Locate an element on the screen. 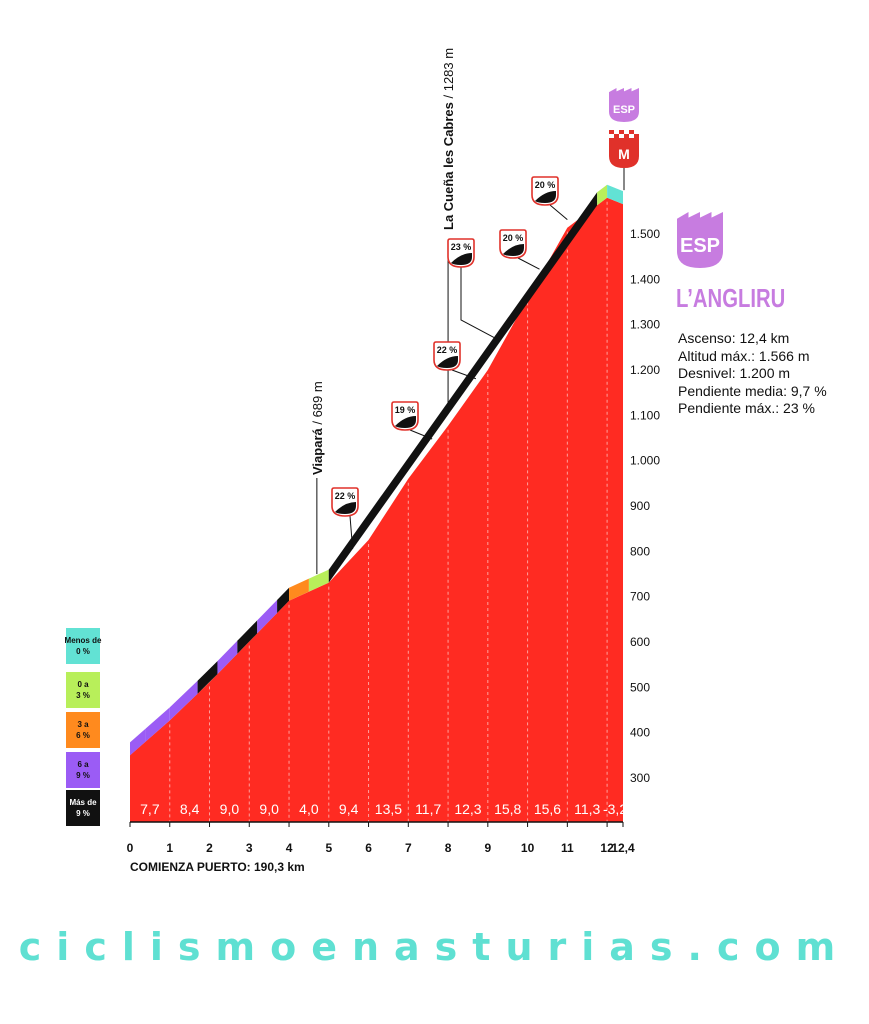  x-tick-label: 8 is located at coordinates (448, 848).